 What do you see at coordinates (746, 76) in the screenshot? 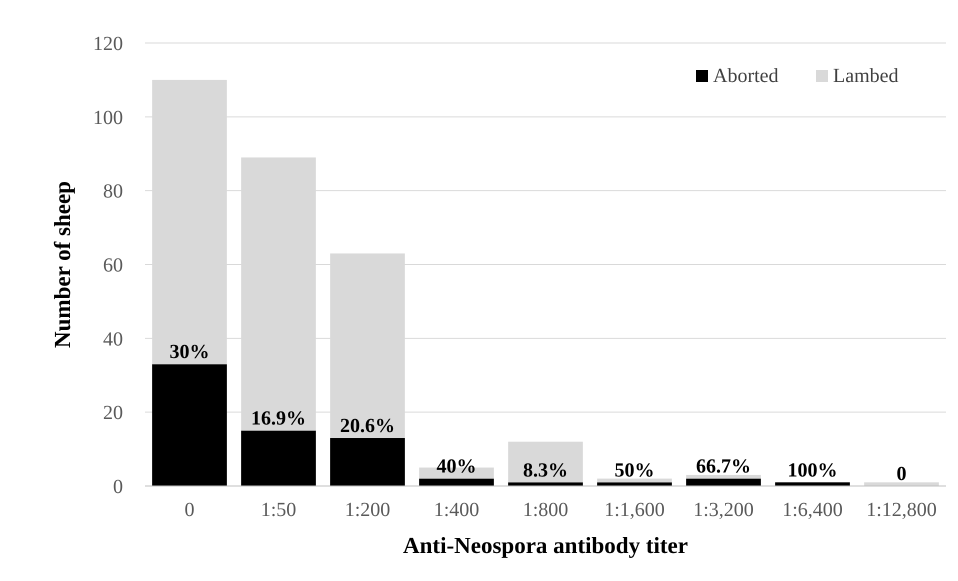
I see `legend-label: Aborted` at bounding box center [746, 76].